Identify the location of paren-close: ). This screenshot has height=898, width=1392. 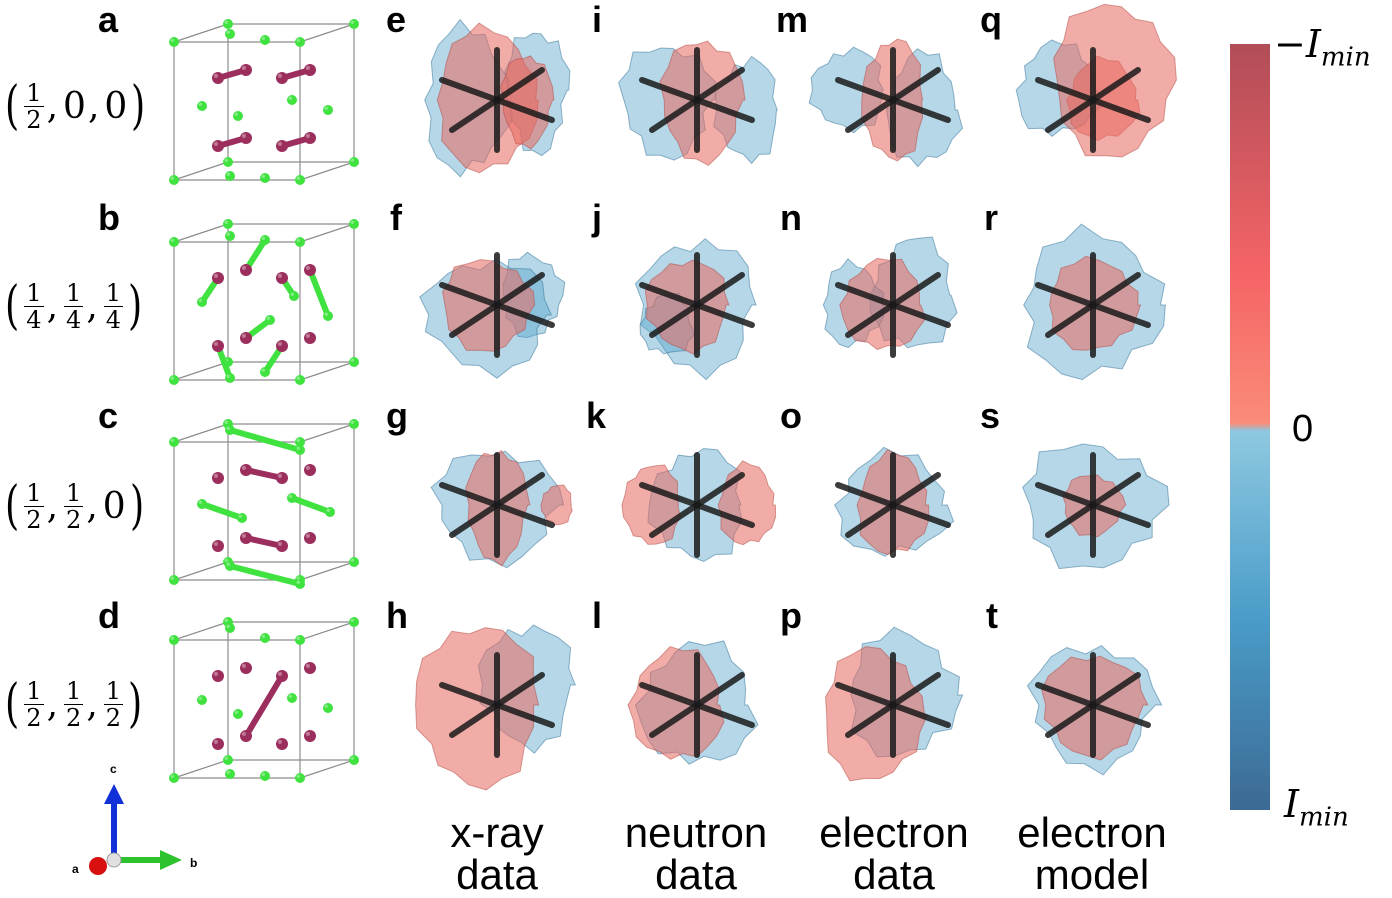
(136, 506).